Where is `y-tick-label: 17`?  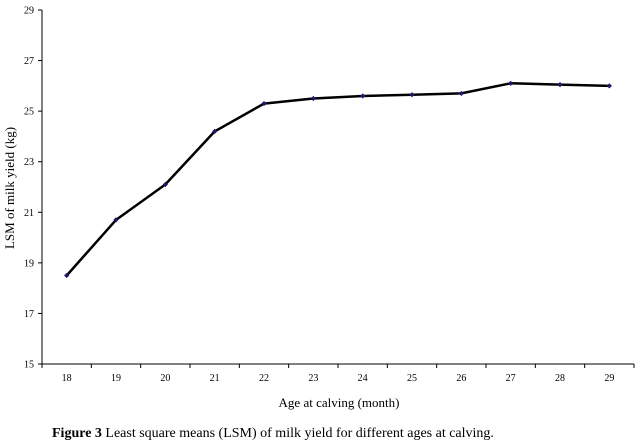
y-tick-label: 17 is located at coordinates (29, 314).